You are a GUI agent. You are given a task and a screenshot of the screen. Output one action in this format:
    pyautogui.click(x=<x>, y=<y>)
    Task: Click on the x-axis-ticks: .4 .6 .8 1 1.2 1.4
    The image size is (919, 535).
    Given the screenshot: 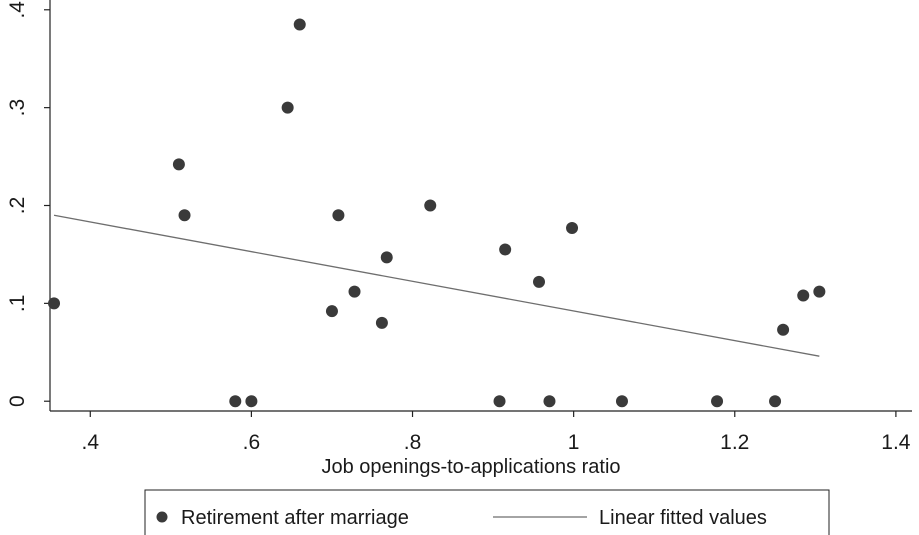 What is the action you would take?
    pyautogui.click(x=496, y=432)
    